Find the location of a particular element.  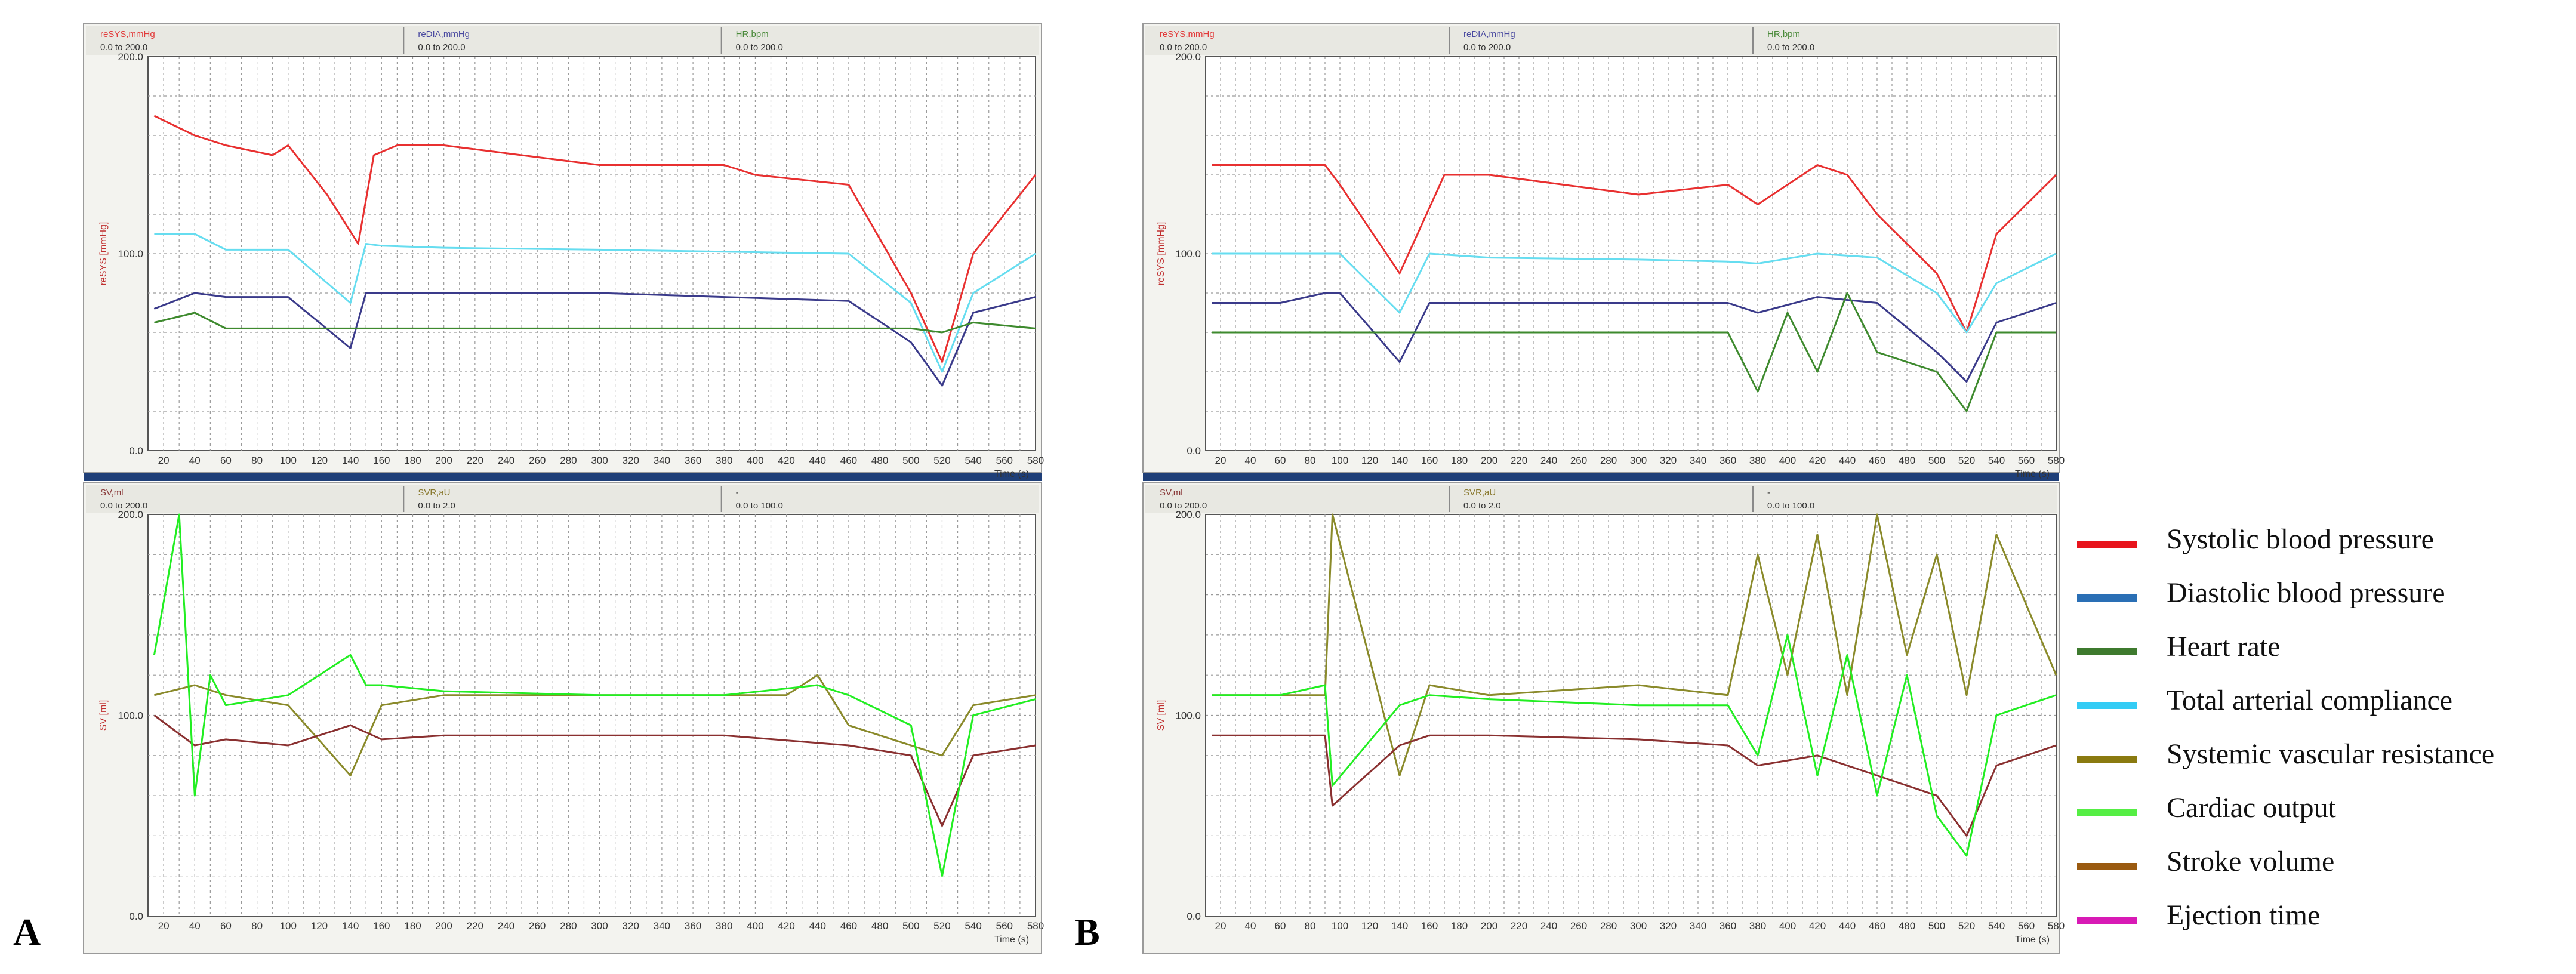

x-tick-label: 420 is located at coordinates (1817, 460).